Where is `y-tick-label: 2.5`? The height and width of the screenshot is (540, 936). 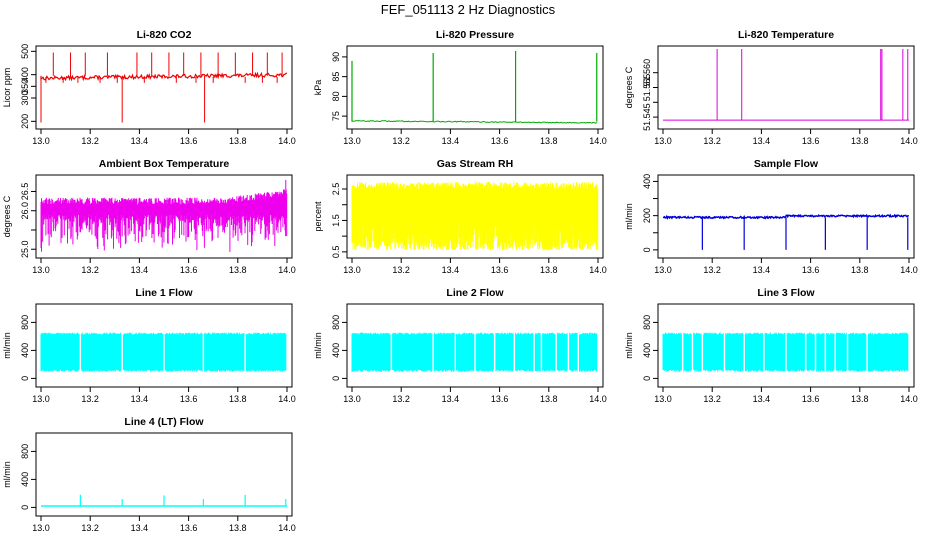 y-tick-label: 2.5 is located at coordinates (336, 189).